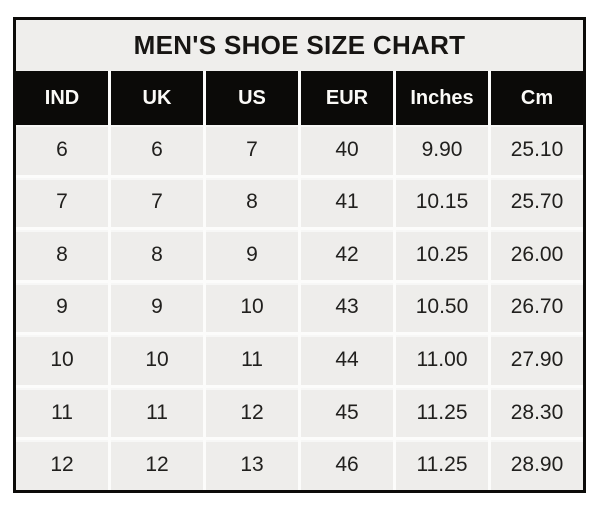 This screenshot has height=521, width=605. Describe the element at coordinates (347, 412) in the screenshot. I see `table-cell: 45` at that location.